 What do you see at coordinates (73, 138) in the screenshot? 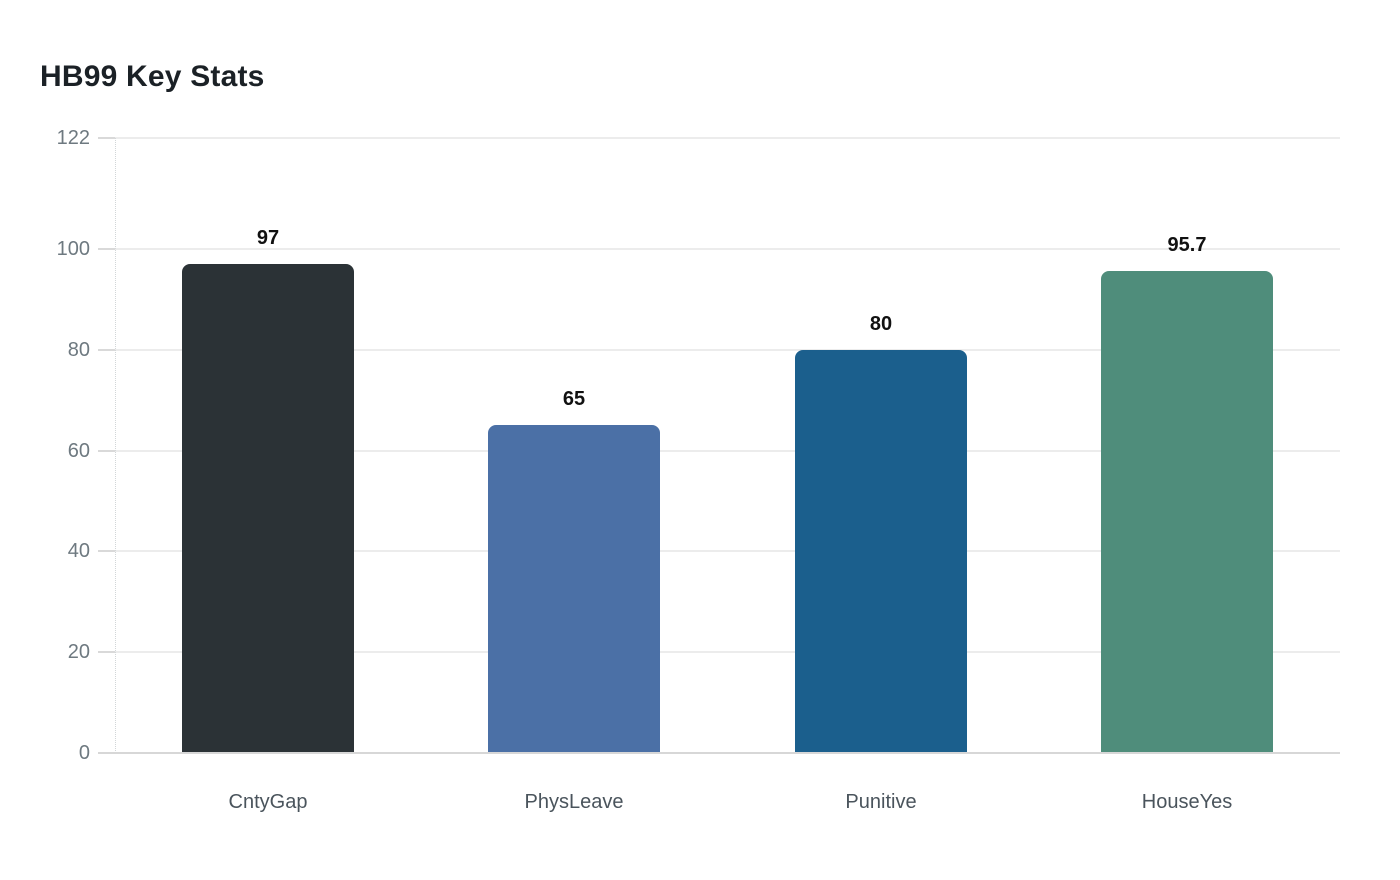
I see `y-axis-tick-label: 122` at bounding box center [73, 138].